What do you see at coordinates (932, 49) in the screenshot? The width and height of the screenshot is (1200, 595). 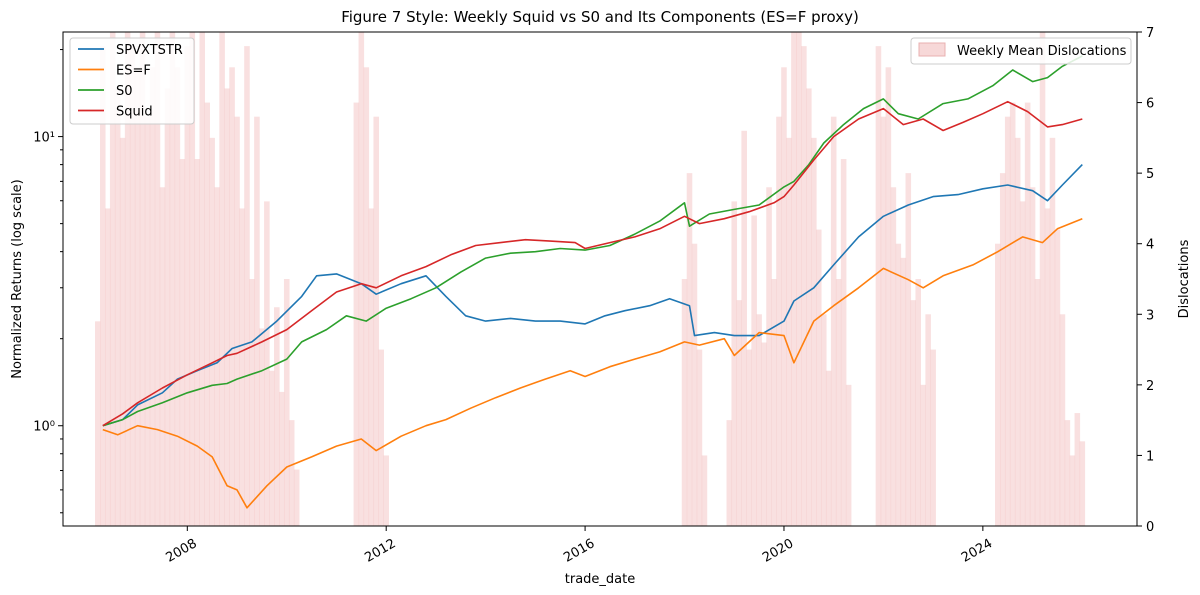 I see `legend-swatch` at bounding box center [932, 49].